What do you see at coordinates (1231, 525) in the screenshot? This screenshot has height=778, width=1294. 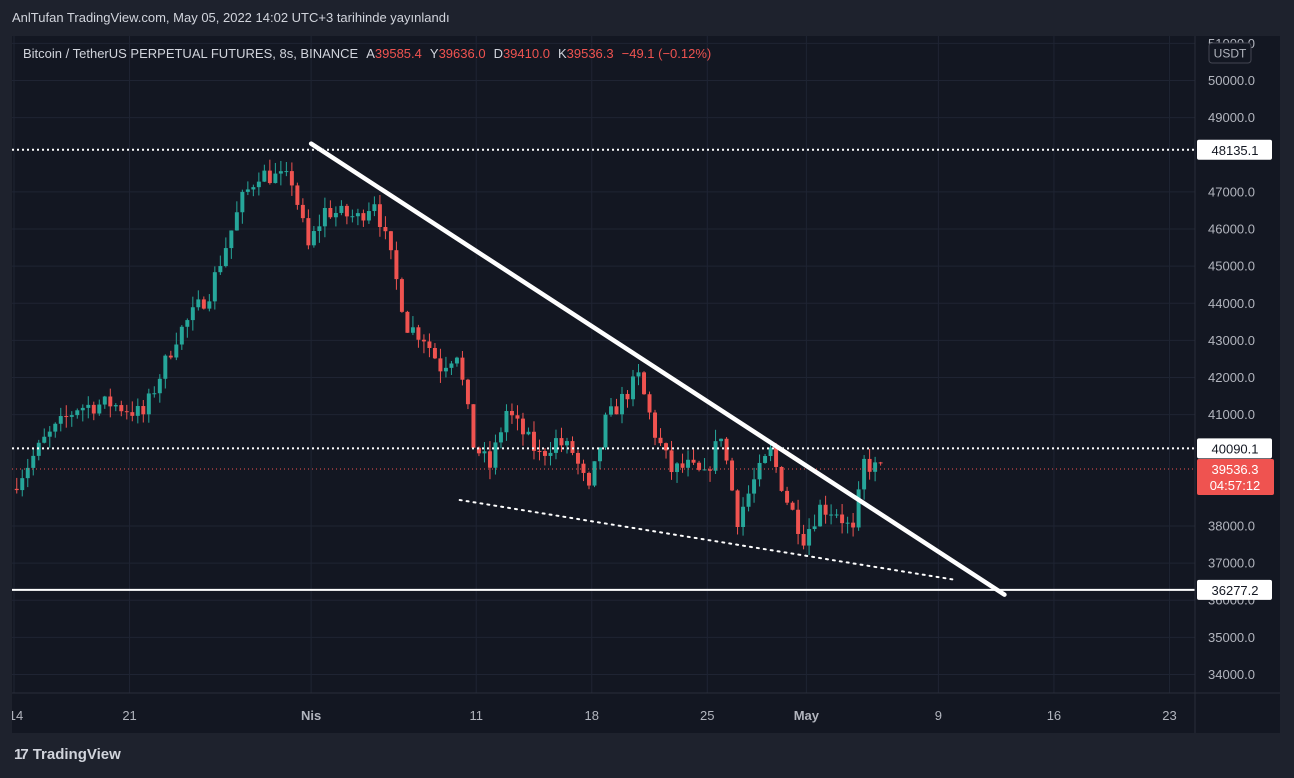 I see `price-tick-label: 38000.0` at bounding box center [1231, 525].